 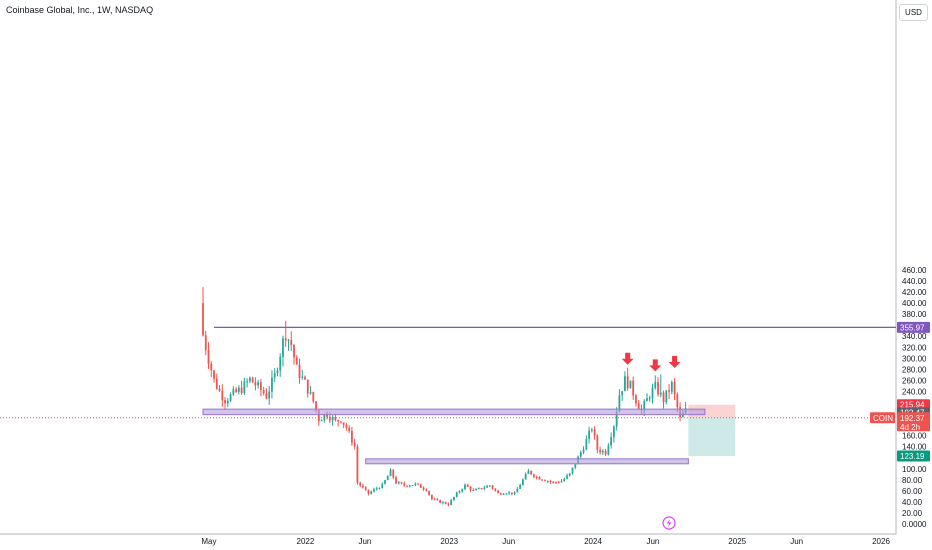 I want to click on time-tick-label: 2022, so click(x=306, y=541).